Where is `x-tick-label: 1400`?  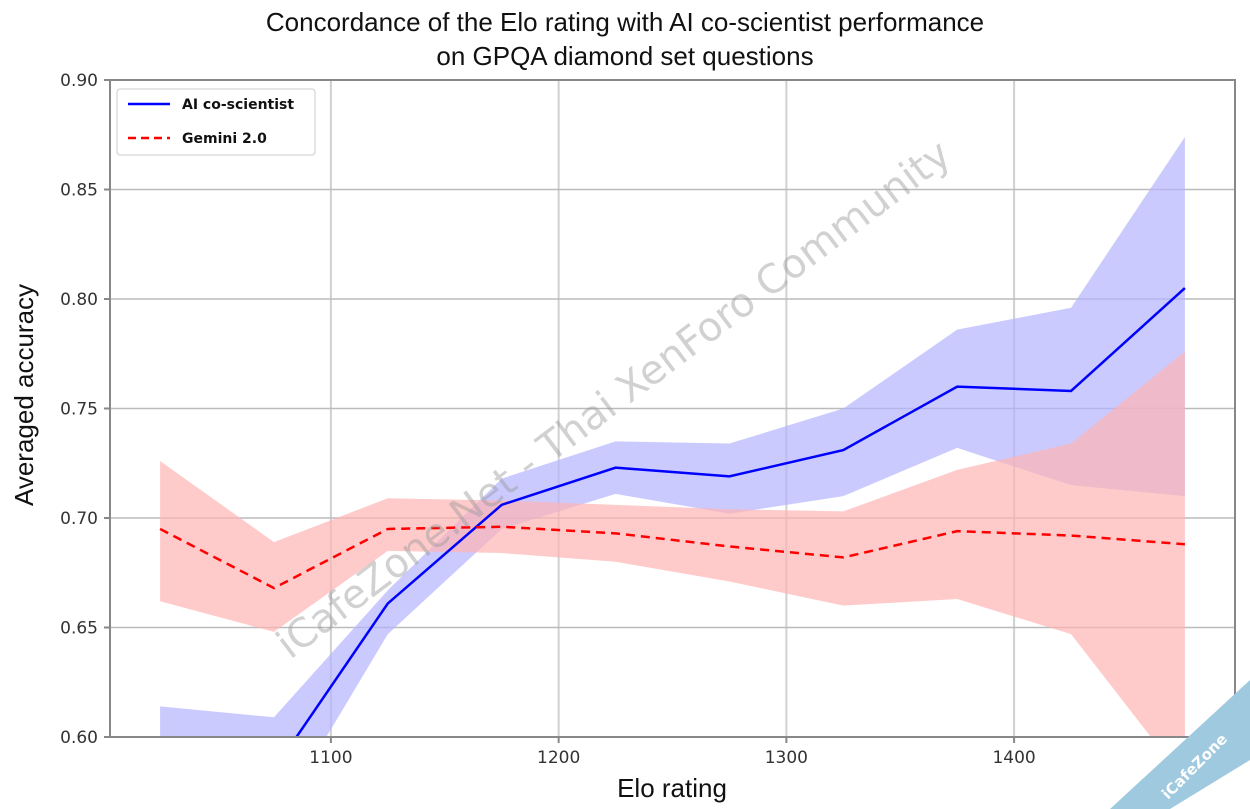 x-tick-label: 1400 is located at coordinates (1013, 758).